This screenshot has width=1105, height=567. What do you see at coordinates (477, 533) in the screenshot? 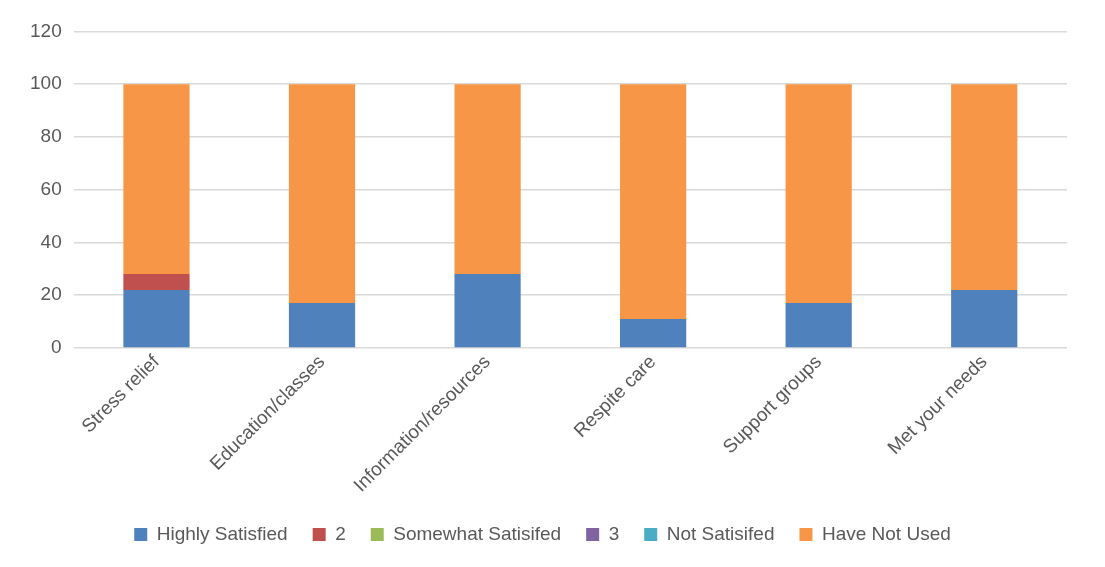
I see `legend-label: Somewhat Satisifed` at bounding box center [477, 533].